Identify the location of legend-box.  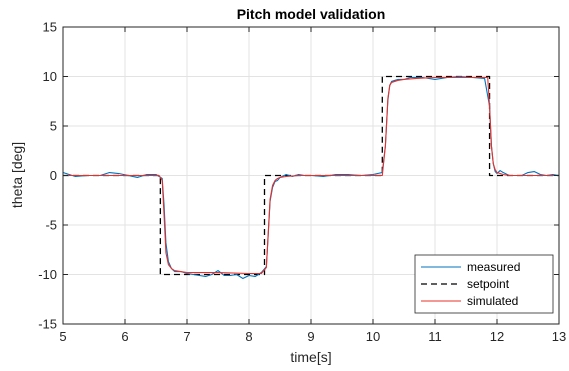
(484, 284).